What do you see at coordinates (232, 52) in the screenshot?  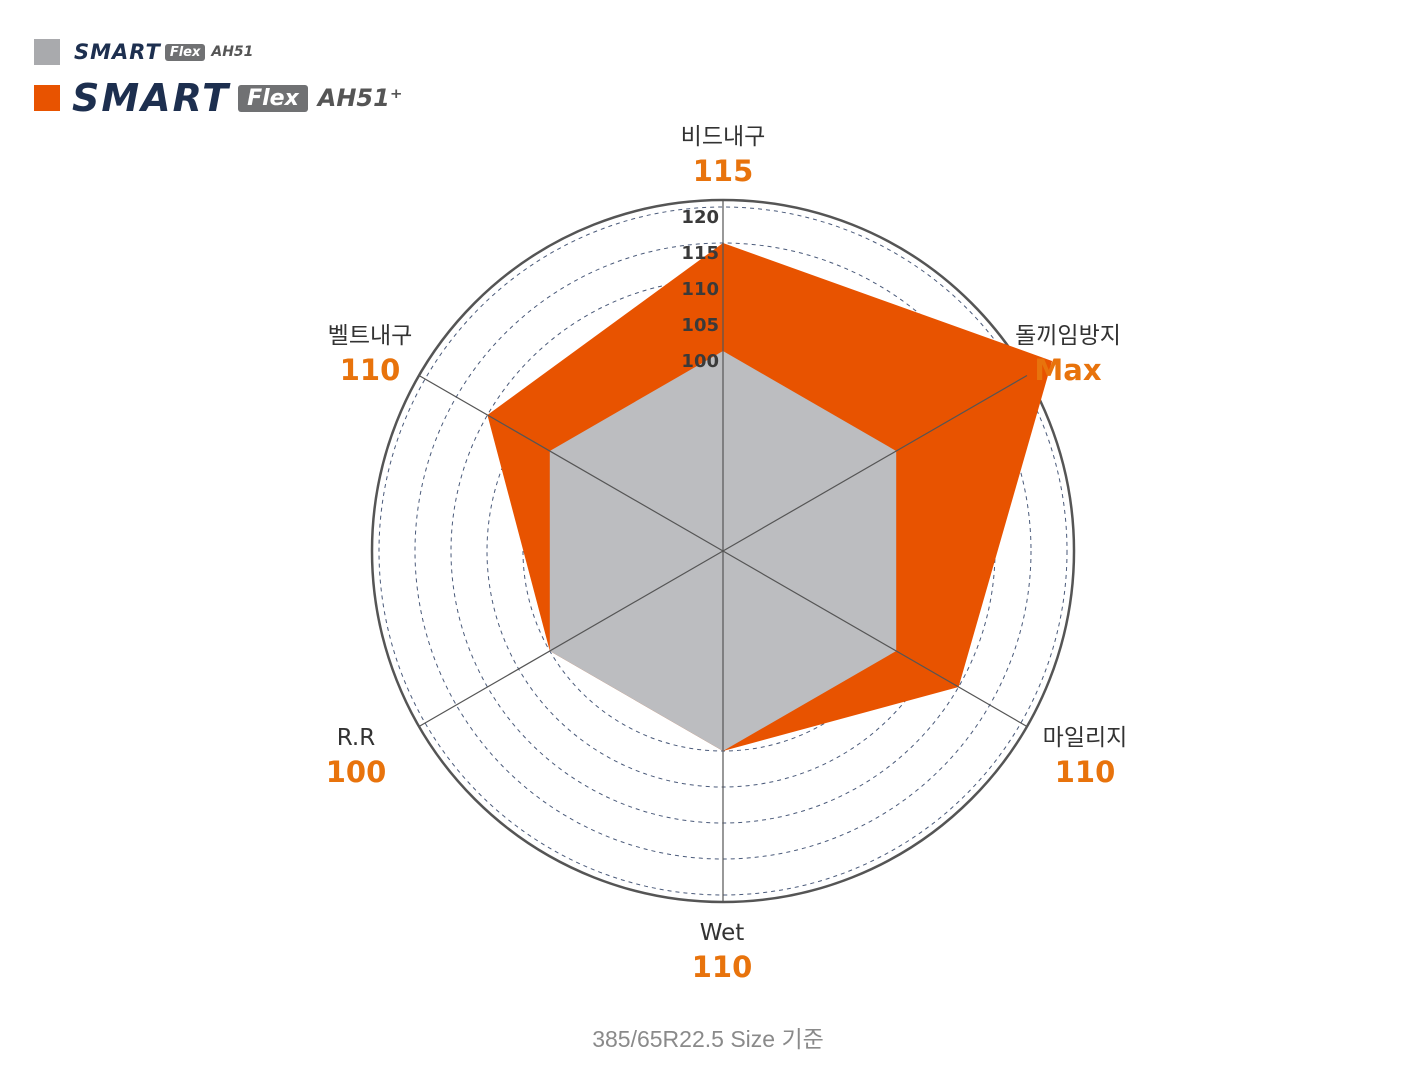 I see `legend-model: AH51` at bounding box center [232, 52].